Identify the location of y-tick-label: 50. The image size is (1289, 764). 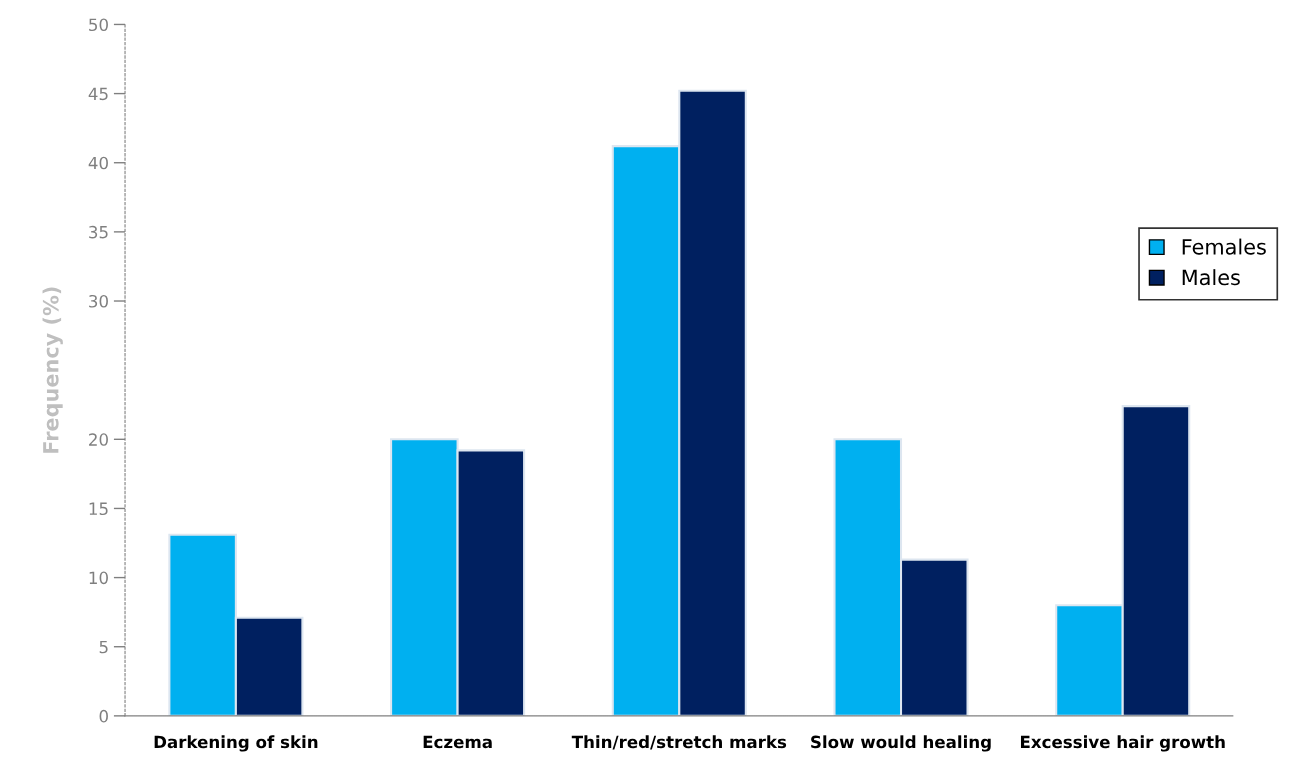
(98, 25).